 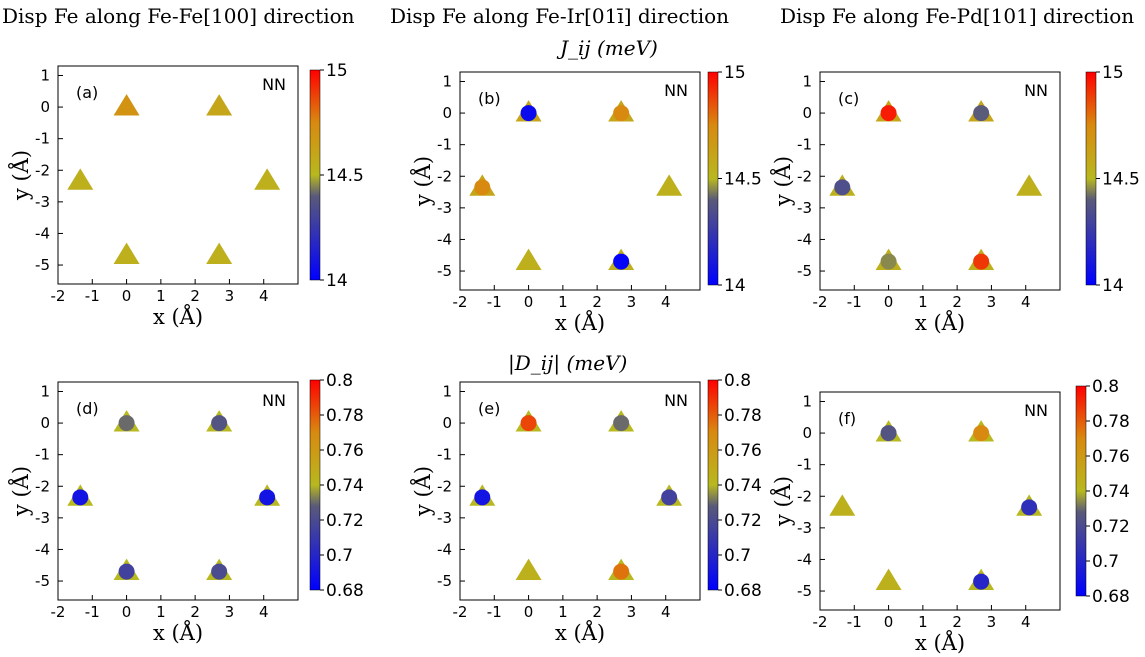 What do you see at coordinates (713, 485) in the screenshot?
I see `colorbar` at bounding box center [713, 485].